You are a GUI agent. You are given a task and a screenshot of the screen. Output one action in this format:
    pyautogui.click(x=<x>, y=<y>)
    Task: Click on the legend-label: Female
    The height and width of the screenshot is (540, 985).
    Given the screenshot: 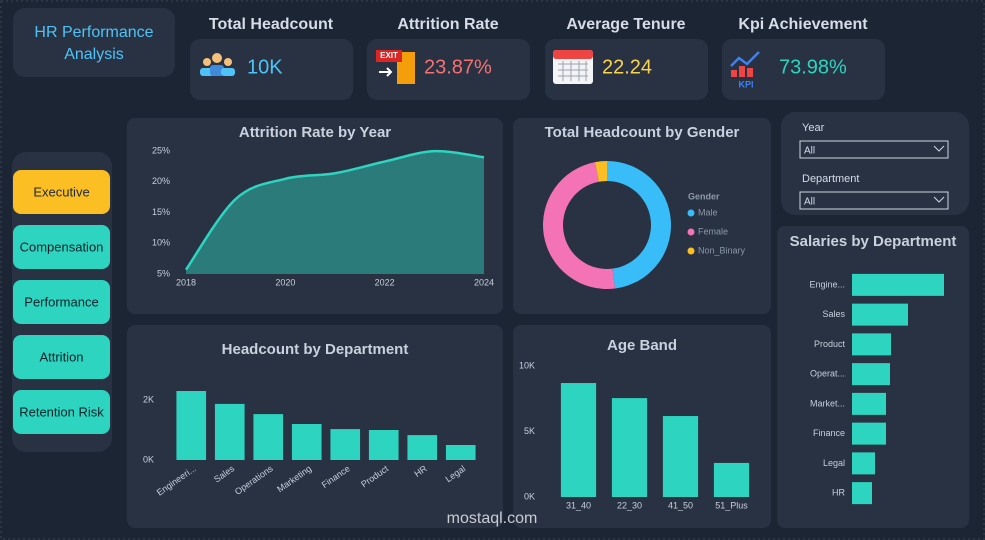 What is the action you would take?
    pyautogui.click(x=713, y=231)
    